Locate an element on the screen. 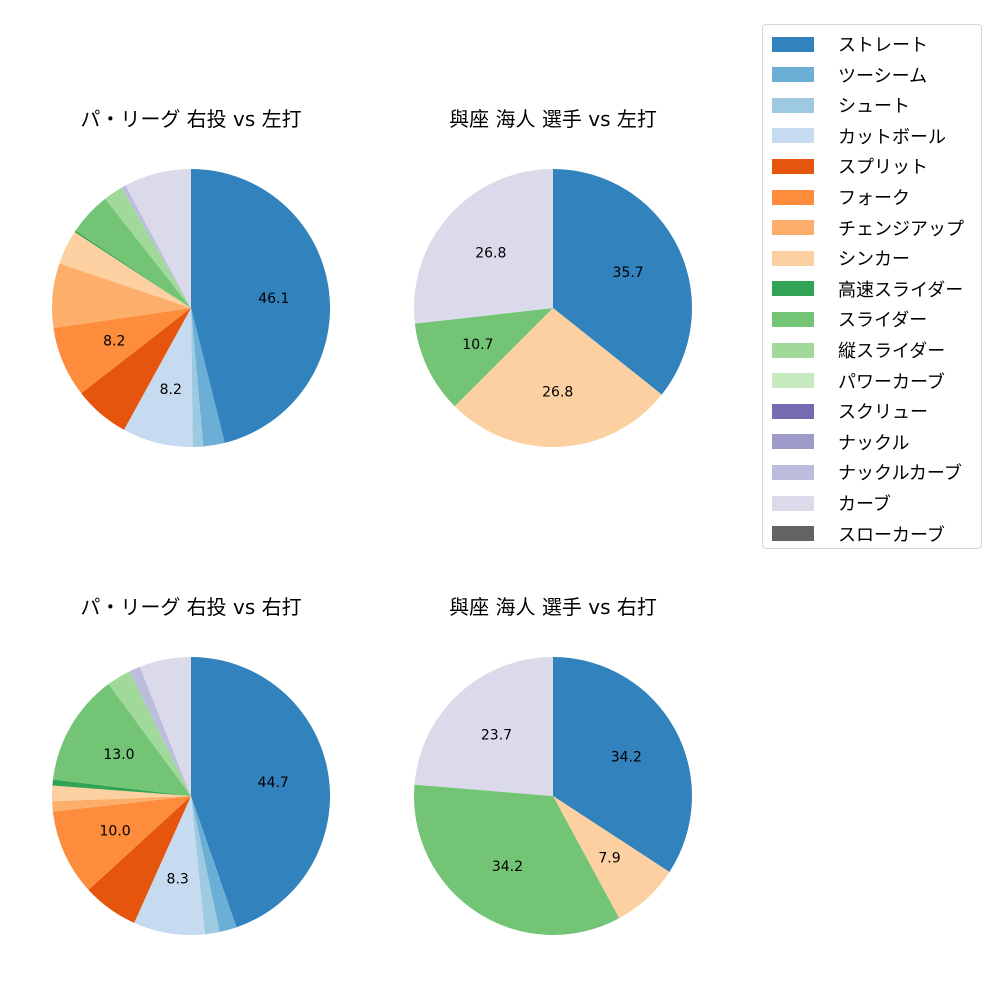 The height and width of the screenshot is (1000, 1000). legend-item: チェンジアップ is located at coordinates (868, 228).